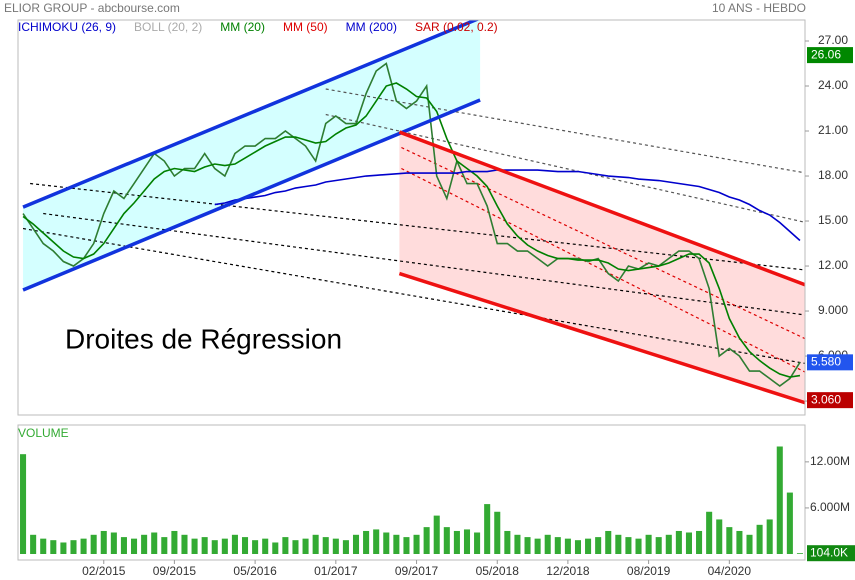  Describe the element at coordinates (43, 433) in the screenshot. I see `volume-title: VOLUME` at that location.